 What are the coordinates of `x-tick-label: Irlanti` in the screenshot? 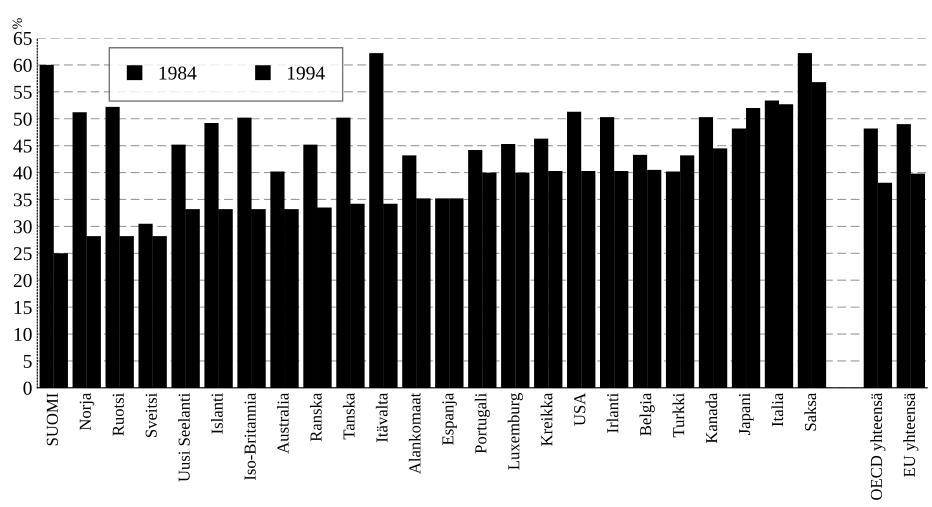 It's located at (612, 413).